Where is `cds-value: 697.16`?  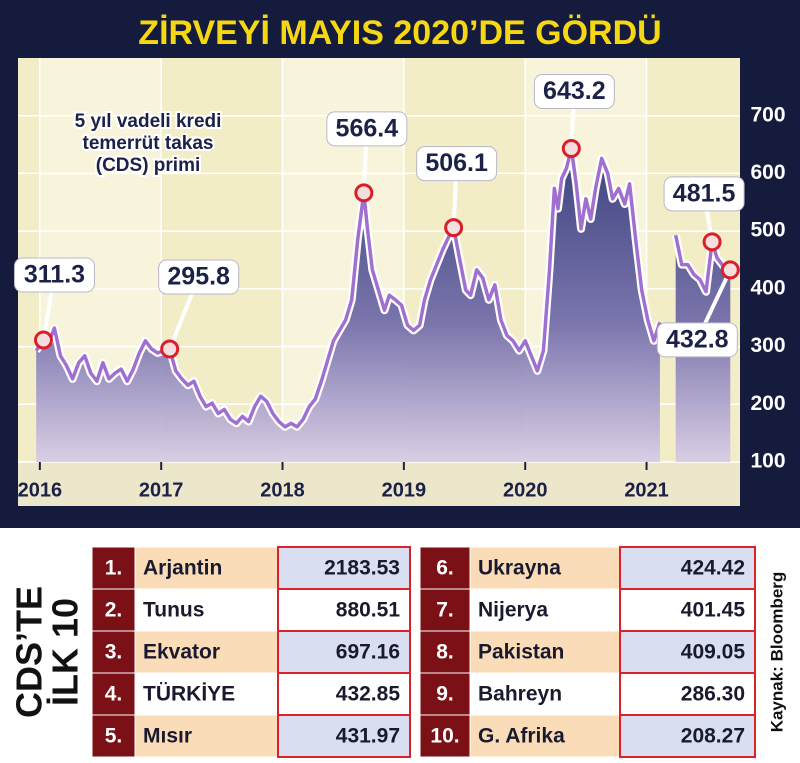
cds-value: 697.16 is located at coordinates (368, 652).